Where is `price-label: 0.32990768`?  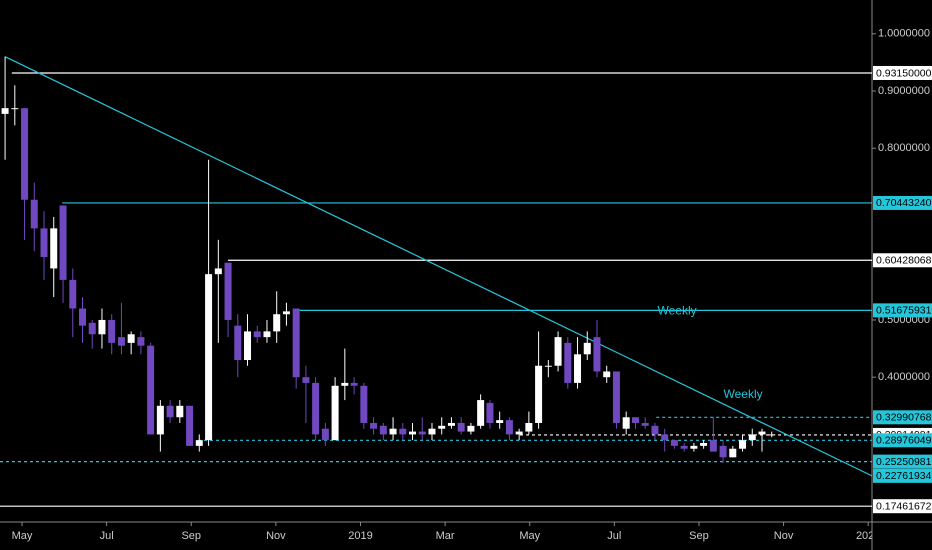
price-label: 0.32990768 is located at coordinates (904, 418).